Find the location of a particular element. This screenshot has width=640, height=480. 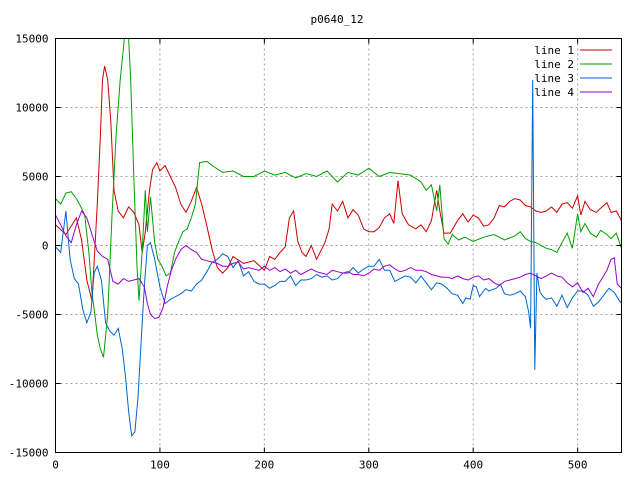

y-tick-label: 0 is located at coordinates (45, 246).